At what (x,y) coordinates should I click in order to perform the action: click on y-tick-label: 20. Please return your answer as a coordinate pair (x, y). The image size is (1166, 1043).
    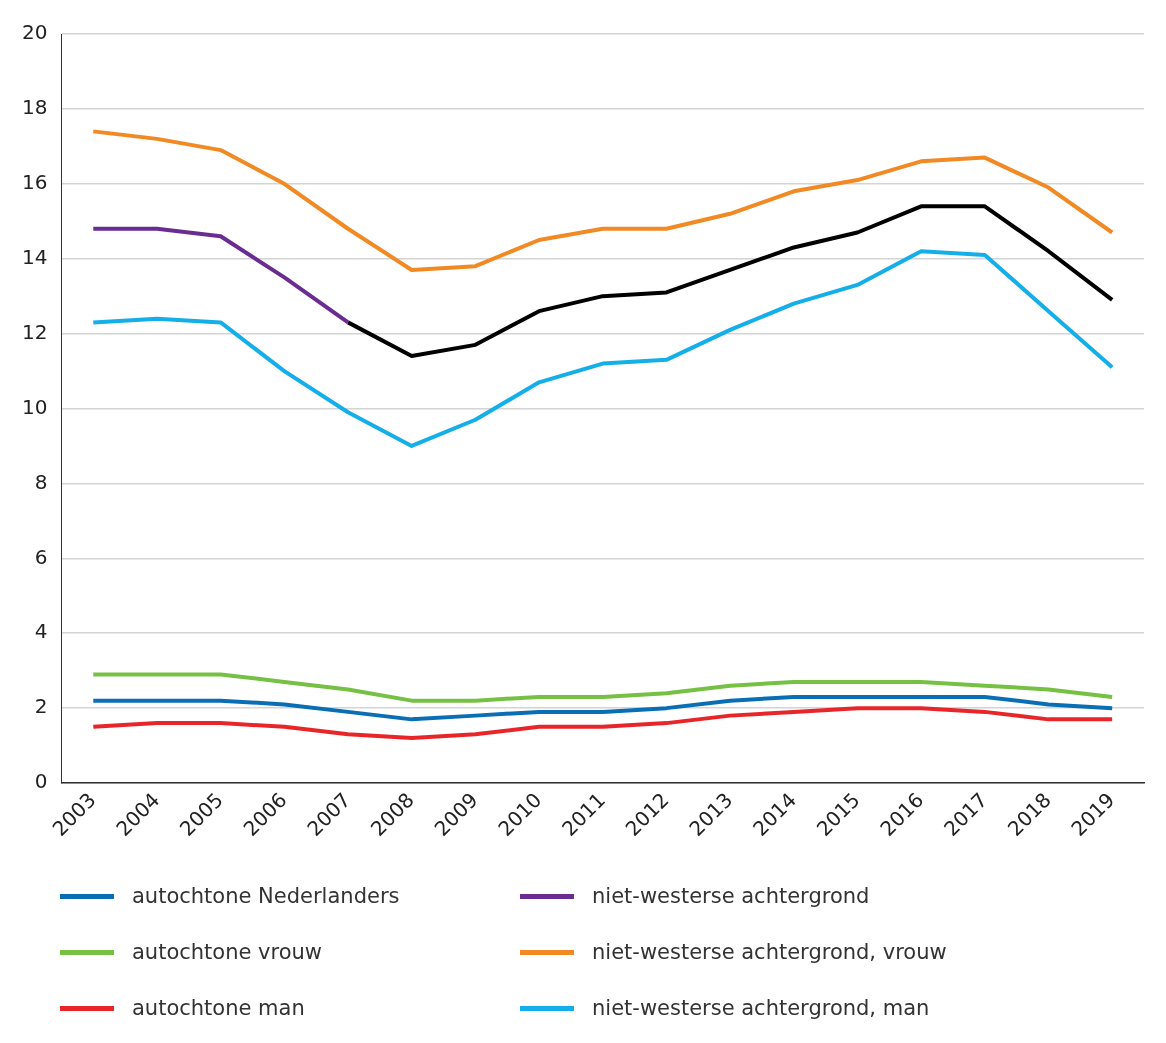
    Looking at the image, I should click on (35, 32).